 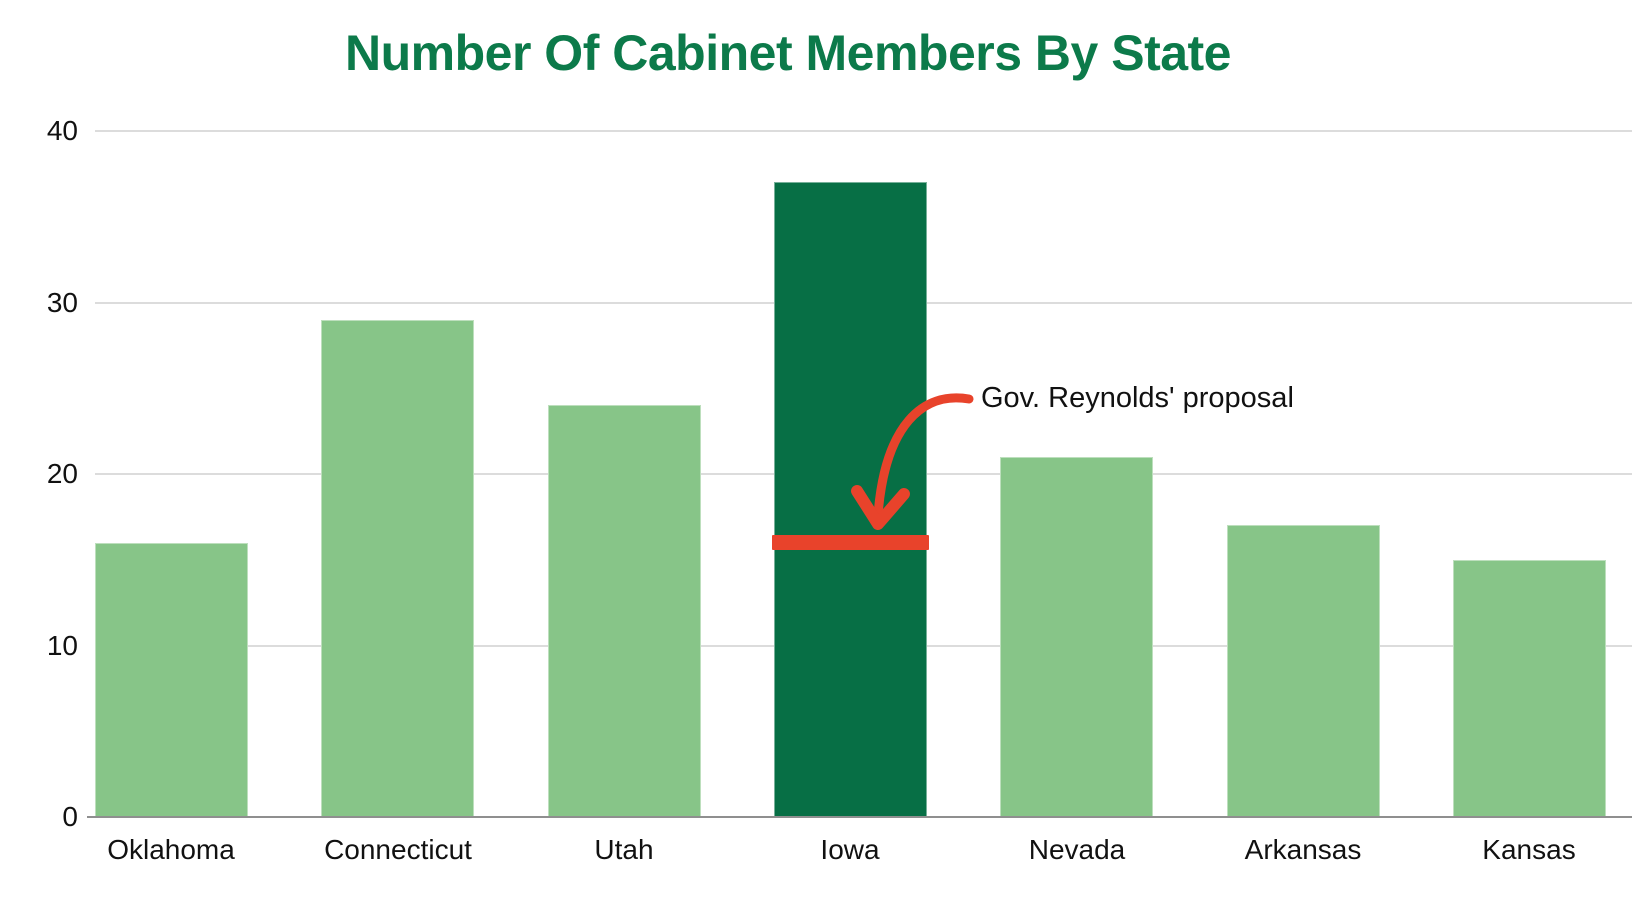 I want to click on x-tick-label-utah: Utah, so click(x=624, y=849).